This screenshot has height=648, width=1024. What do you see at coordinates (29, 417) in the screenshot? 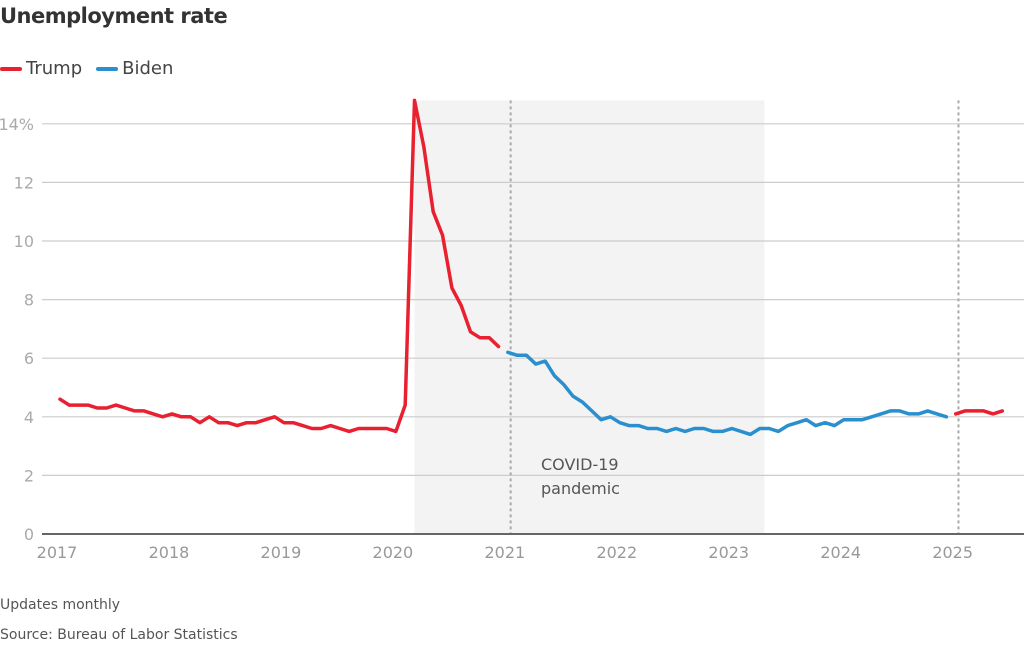
I see `y-tick-label: 4` at bounding box center [29, 417].